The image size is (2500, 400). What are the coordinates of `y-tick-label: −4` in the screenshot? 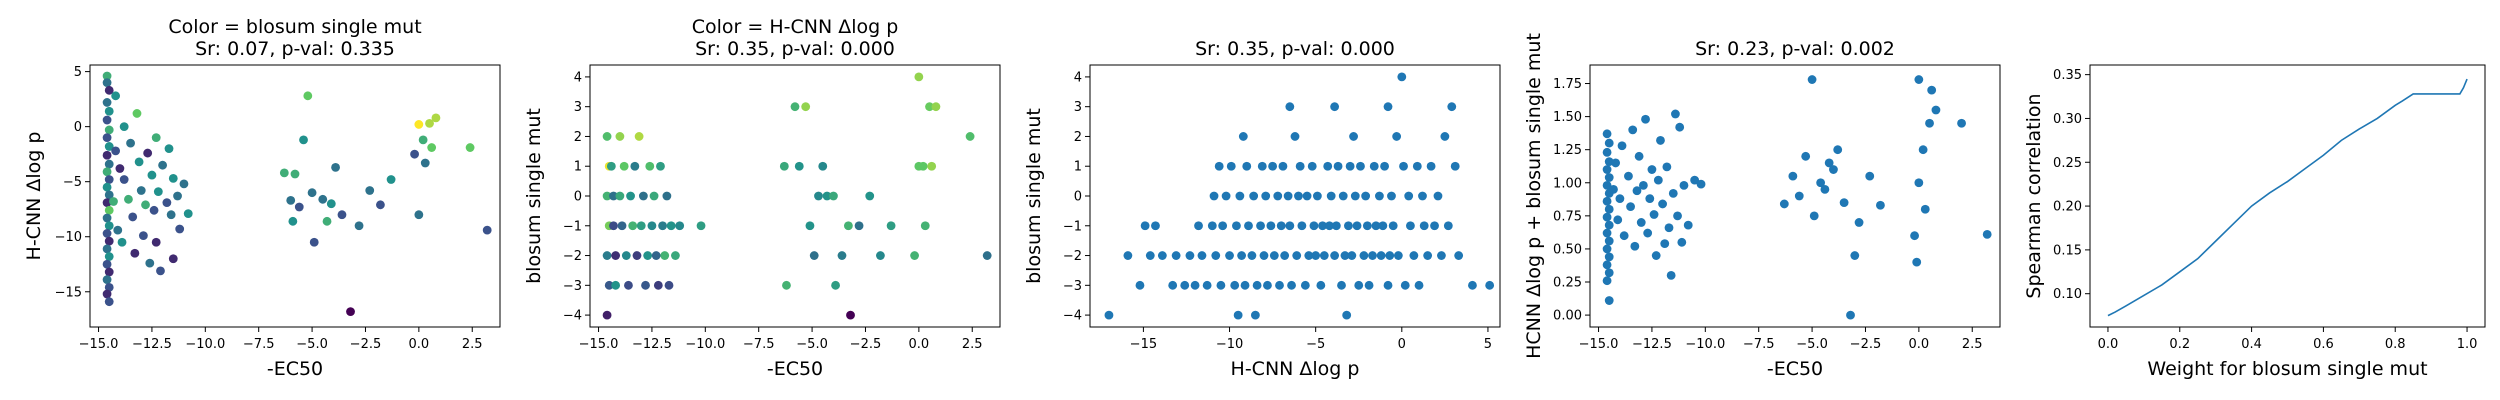 It's located at (572, 316).